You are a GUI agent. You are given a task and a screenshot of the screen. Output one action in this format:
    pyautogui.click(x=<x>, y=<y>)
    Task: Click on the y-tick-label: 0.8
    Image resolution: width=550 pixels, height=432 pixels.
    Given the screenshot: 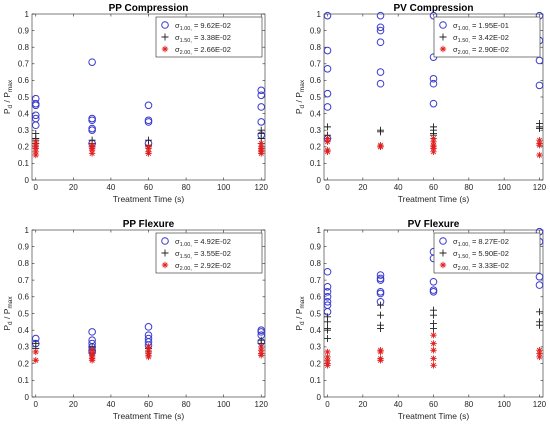 What is the action you would take?
    pyautogui.click(x=24, y=47)
    